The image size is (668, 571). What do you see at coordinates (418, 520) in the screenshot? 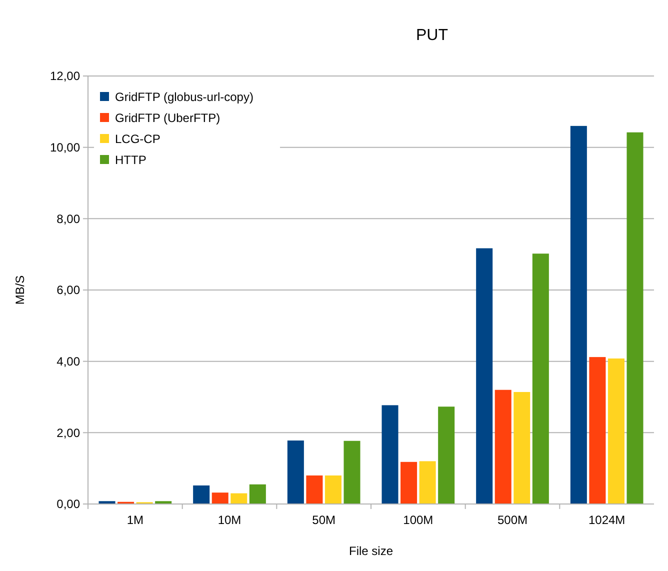
I see `x-tick-label: 100M` at bounding box center [418, 520].